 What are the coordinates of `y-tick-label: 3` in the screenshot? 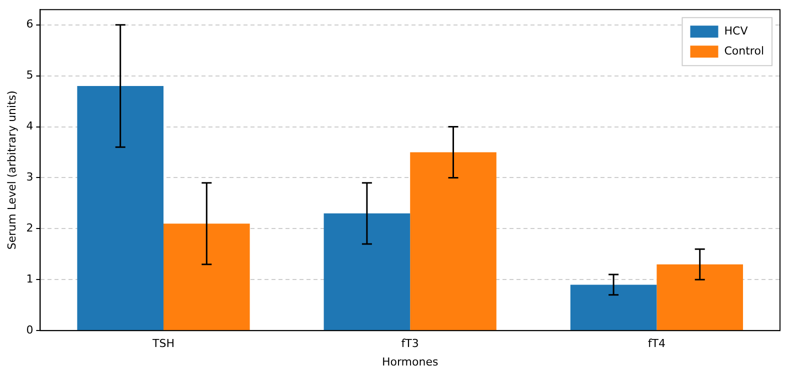 It's located at (30, 177).